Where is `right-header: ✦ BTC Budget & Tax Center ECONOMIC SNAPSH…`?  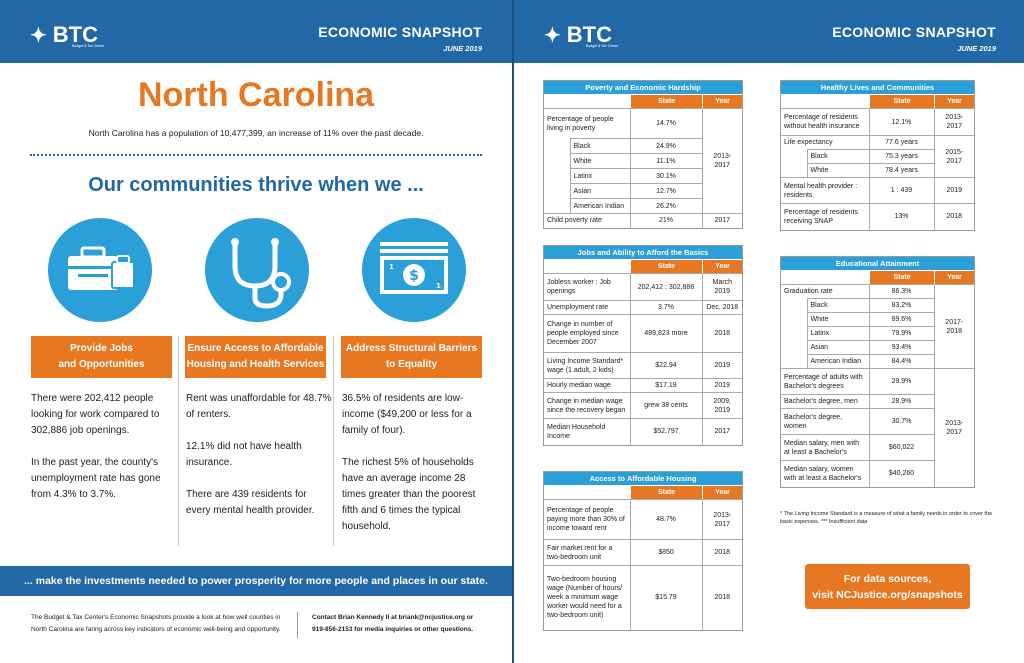 right-header: ✦ BTC Budget & Tax Center ECONOMIC SNAPSH… is located at coordinates (769, 31).